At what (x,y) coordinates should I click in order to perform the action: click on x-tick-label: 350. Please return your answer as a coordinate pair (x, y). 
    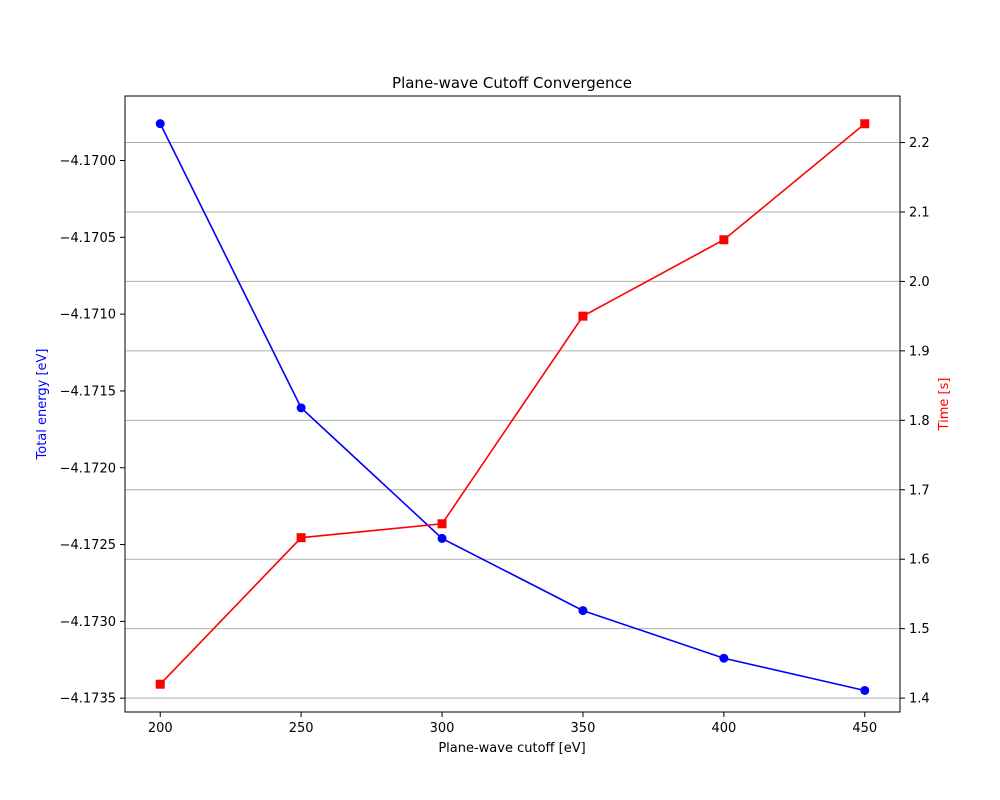
    Looking at the image, I should click on (583, 728).